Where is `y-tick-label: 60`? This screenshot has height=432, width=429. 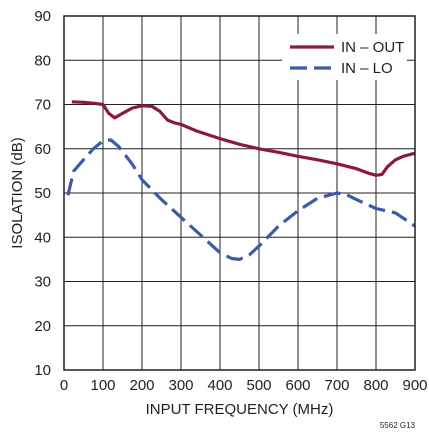 y-tick-label: 60 is located at coordinates (42, 149).